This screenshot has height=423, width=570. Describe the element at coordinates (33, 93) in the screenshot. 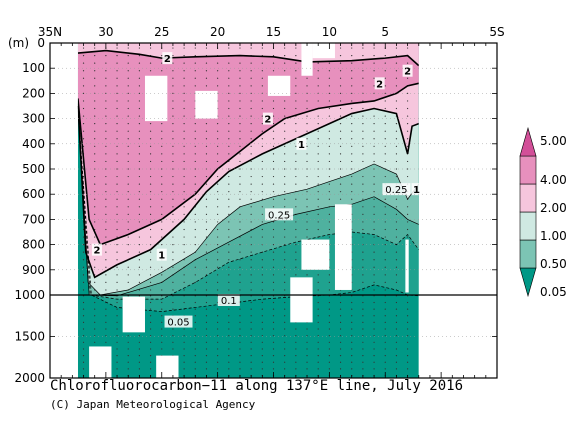

I see `y-tick-label-200: 200` at that location.